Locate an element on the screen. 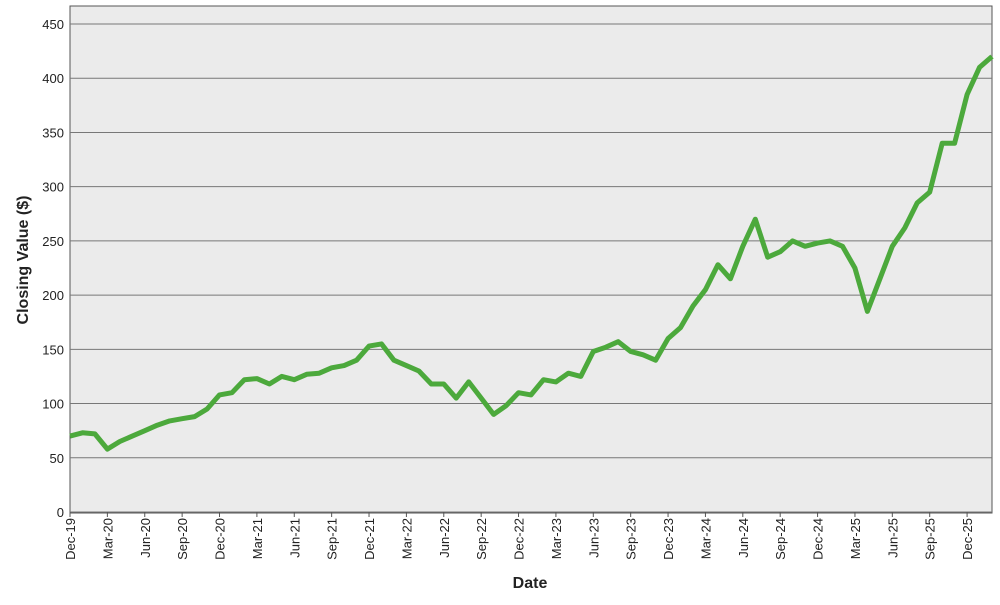 The image size is (1000, 605). x-tick-label: Jun-24 is located at coordinates (743, 538).